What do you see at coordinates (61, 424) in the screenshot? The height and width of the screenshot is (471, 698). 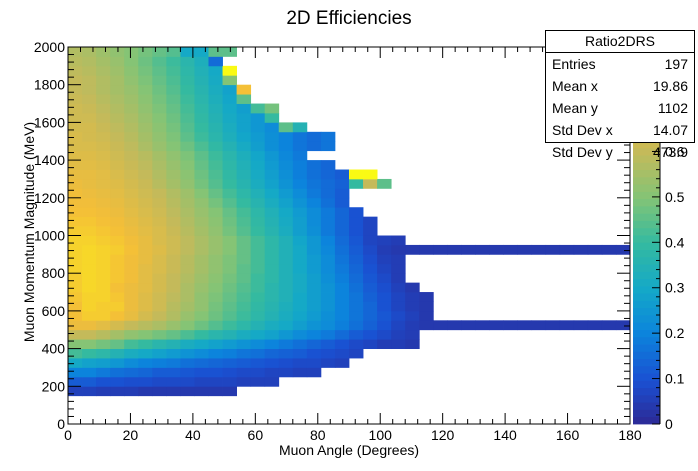 I see `y-tick-label: 0` at bounding box center [61, 424].